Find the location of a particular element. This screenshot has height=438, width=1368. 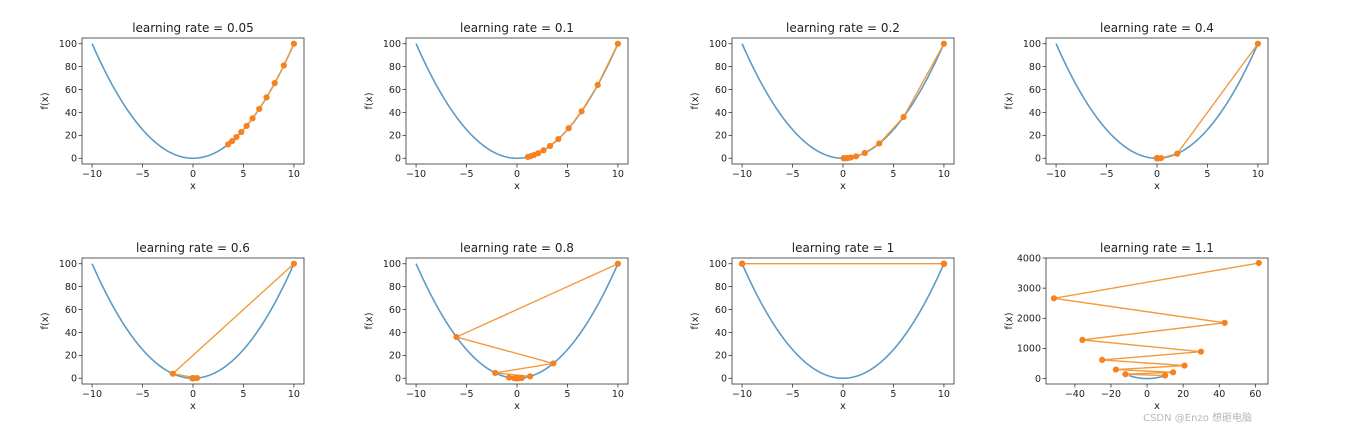

y-tick-label: 1000 is located at coordinates (1029, 349).